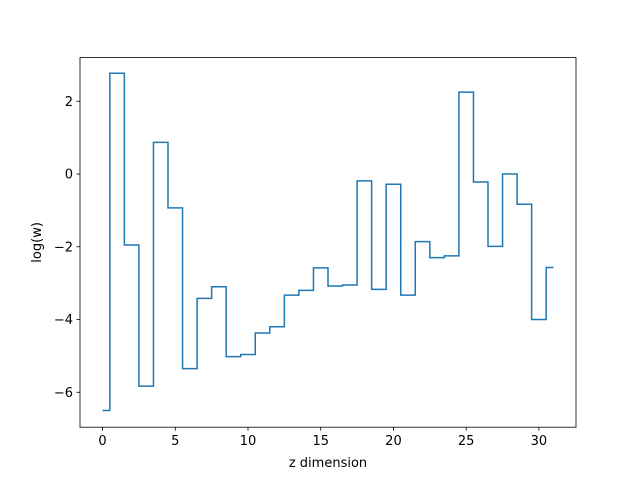 The image size is (640, 484). Describe the element at coordinates (69, 102) in the screenshot. I see `y-tick-label: 2` at that location.